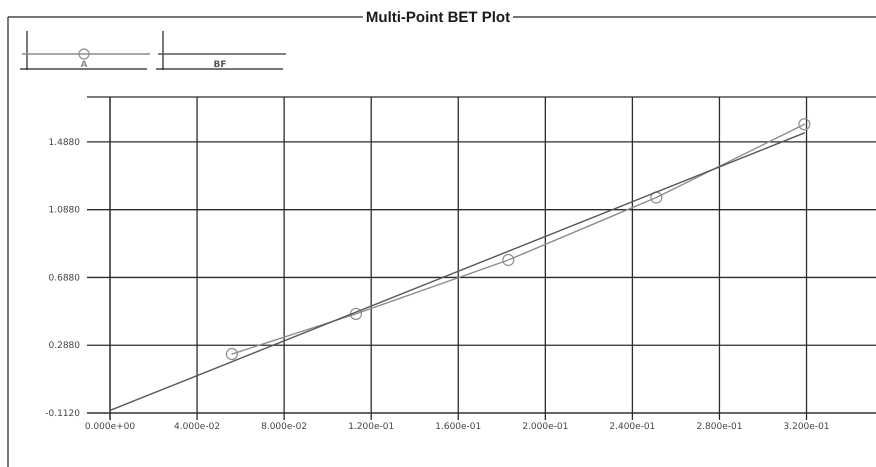  I want to click on y-tick-label: -0.1120, so click(62, 414).